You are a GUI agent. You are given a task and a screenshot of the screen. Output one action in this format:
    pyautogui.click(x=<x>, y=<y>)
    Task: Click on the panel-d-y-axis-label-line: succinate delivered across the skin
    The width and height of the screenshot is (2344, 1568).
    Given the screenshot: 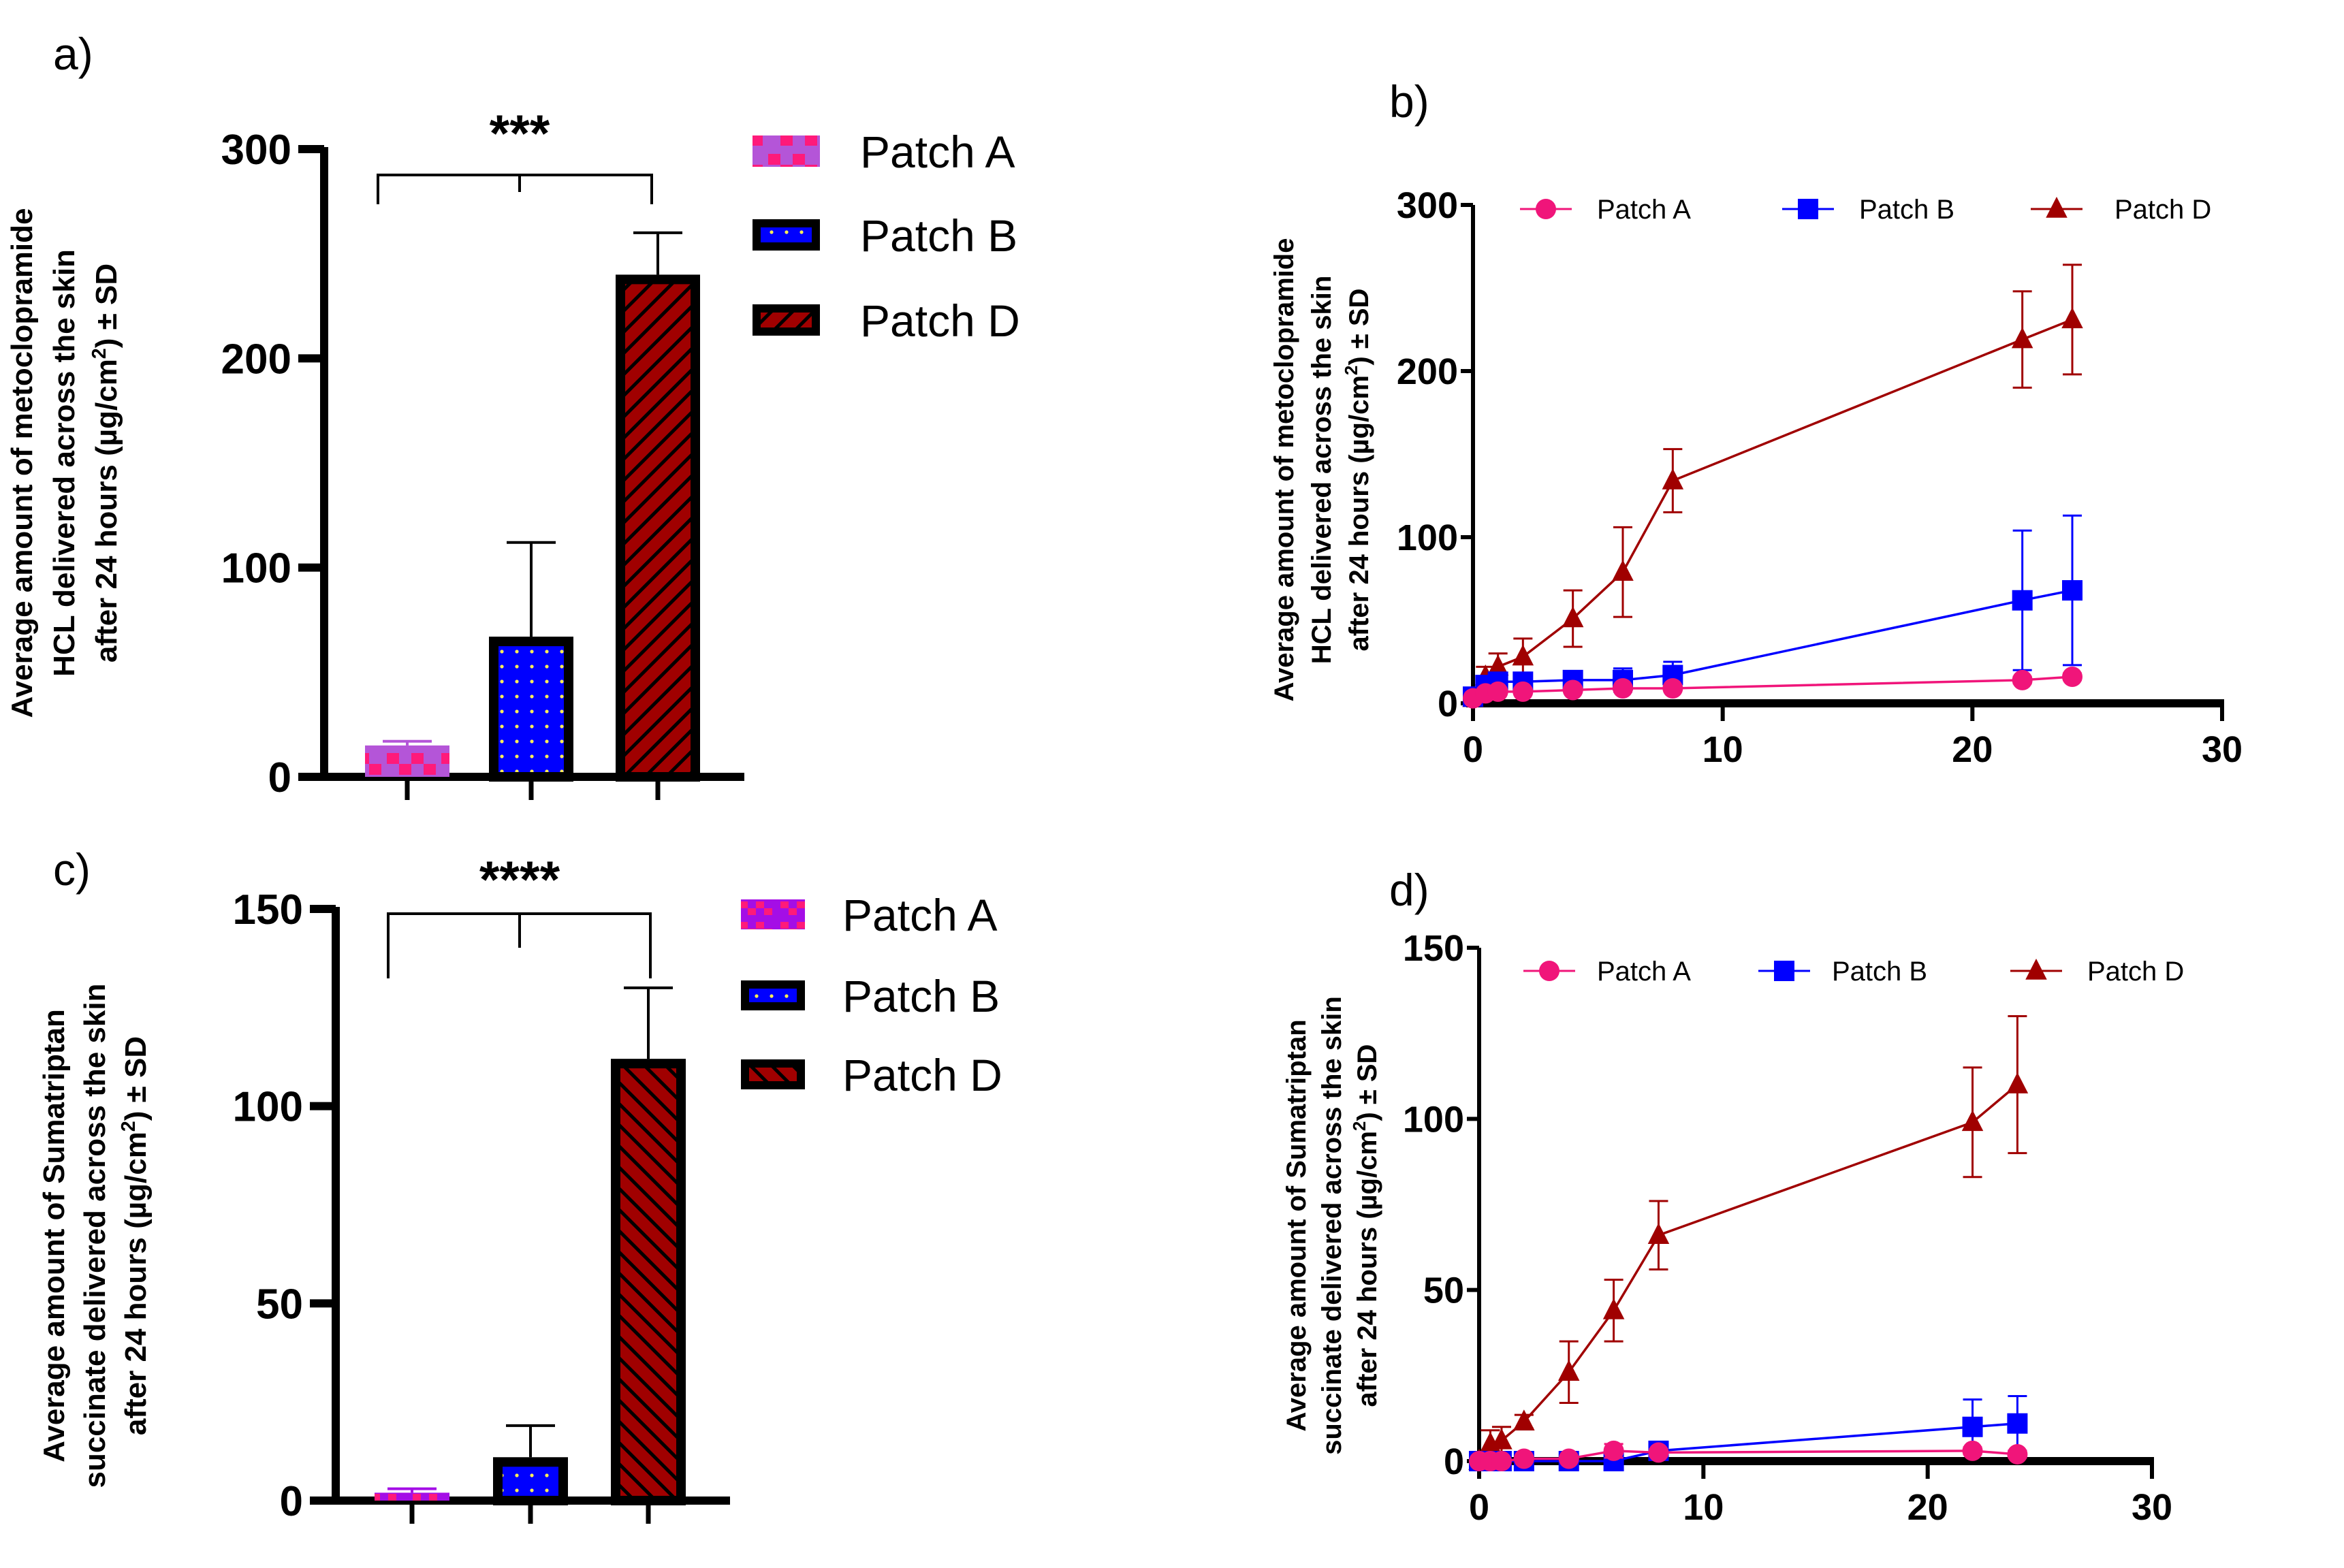 What is the action you would take?
    pyautogui.click(x=1332, y=1225)
    